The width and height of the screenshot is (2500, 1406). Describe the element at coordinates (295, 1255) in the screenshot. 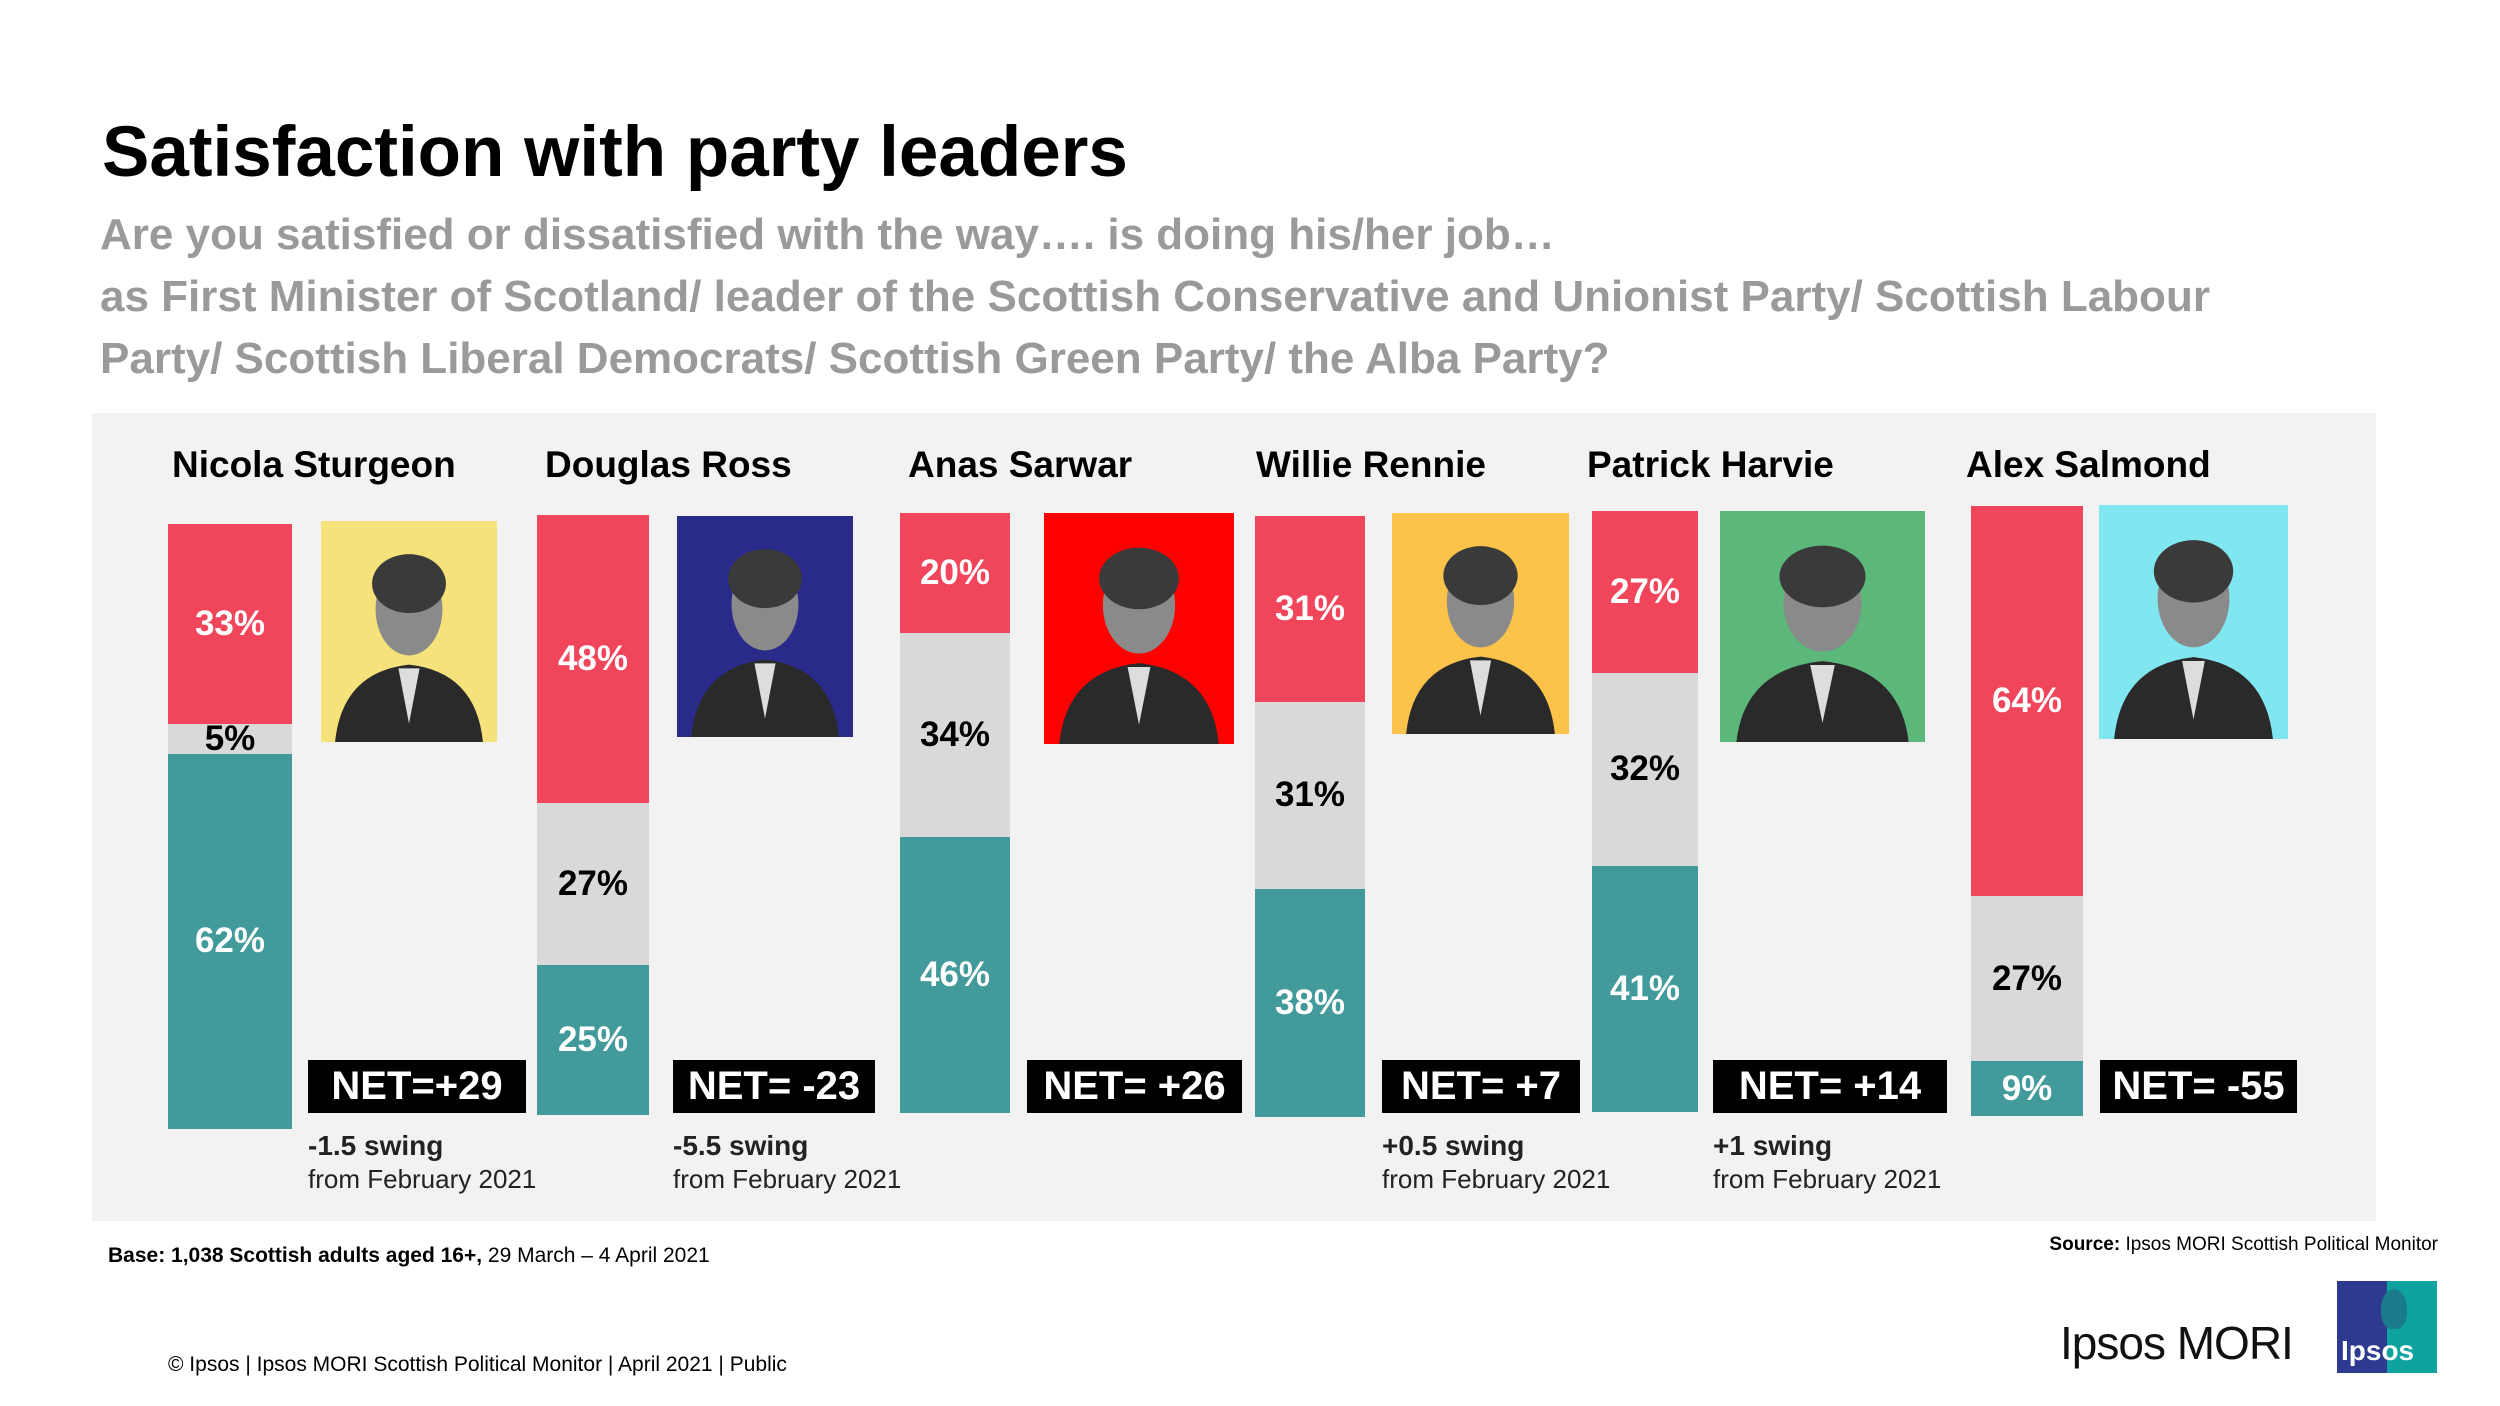

I see `base-label: Base: 1,038 Scottish adults aged 16+,` at that location.